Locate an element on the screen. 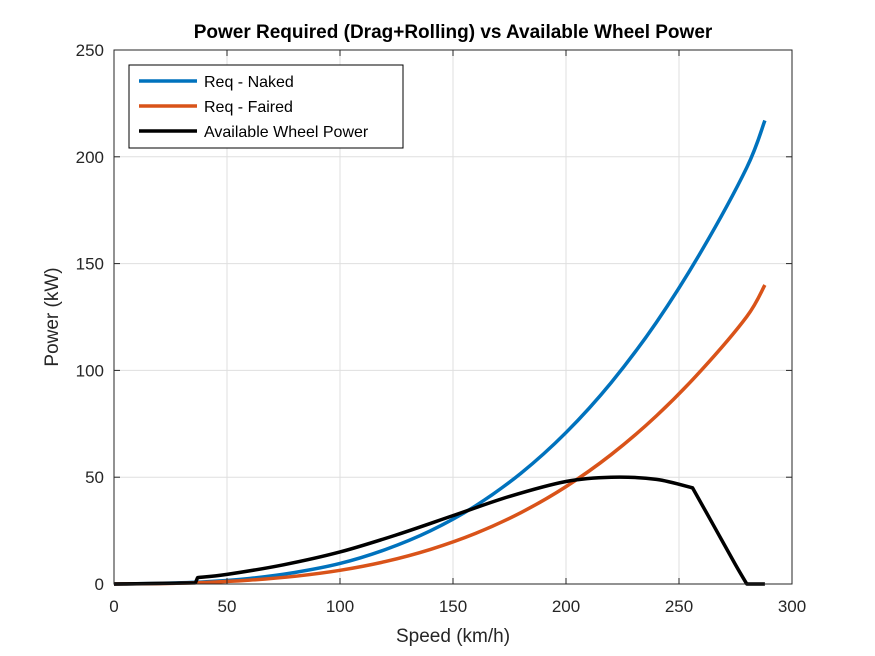 This screenshot has height=656, width=875. x-tick-label: 50 is located at coordinates (227, 606).